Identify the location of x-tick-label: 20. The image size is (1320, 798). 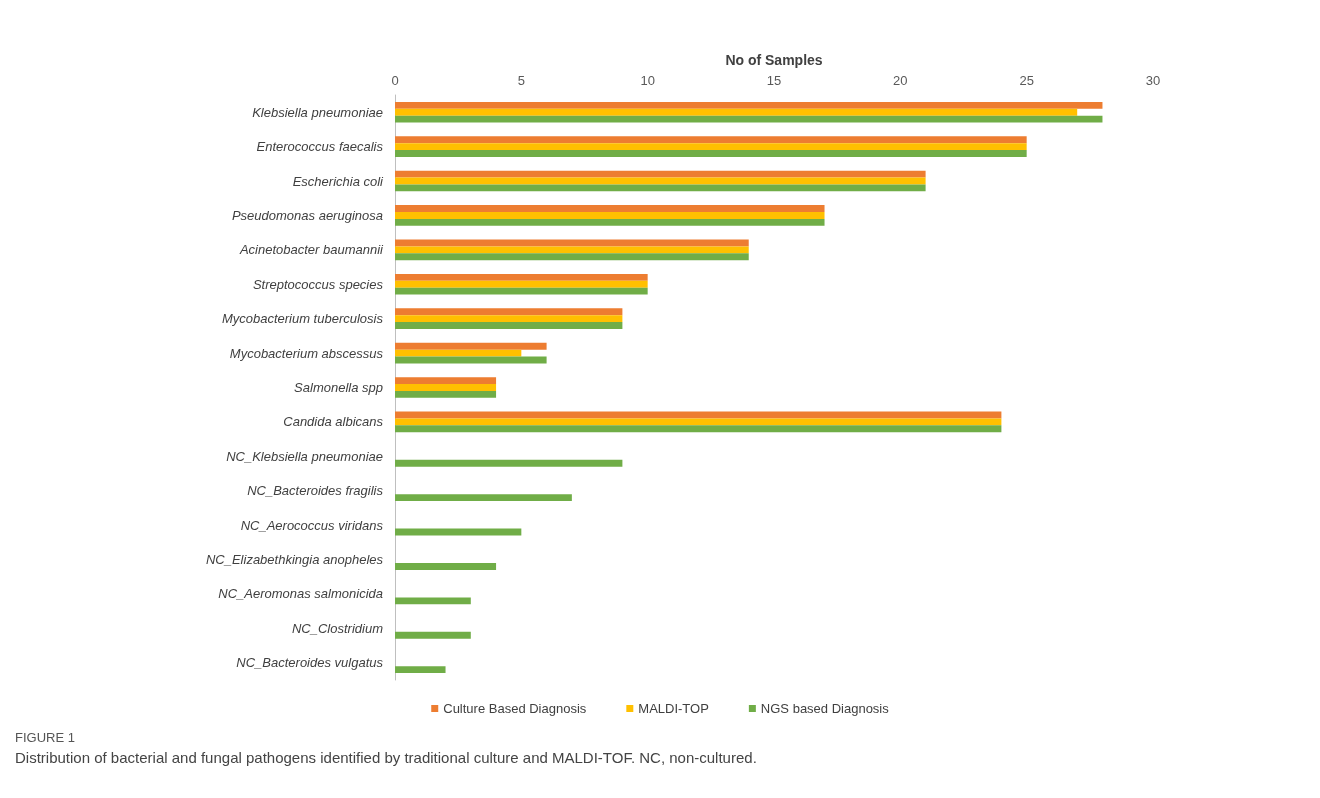
(900, 80).